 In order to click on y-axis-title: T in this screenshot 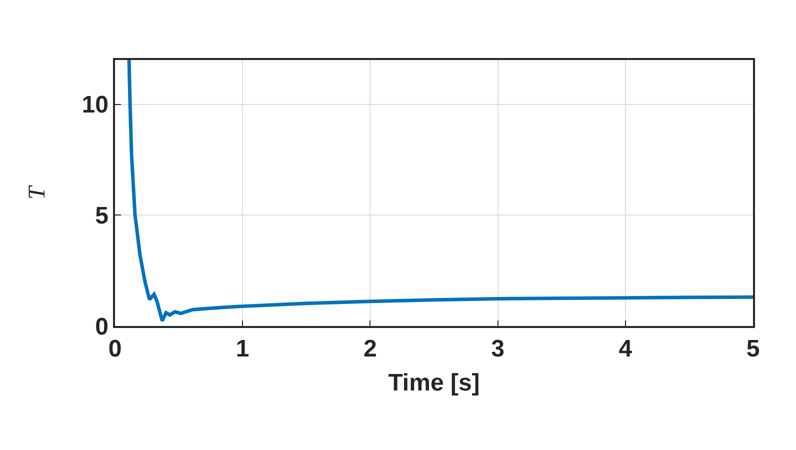, I will do `click(37, 192)`.